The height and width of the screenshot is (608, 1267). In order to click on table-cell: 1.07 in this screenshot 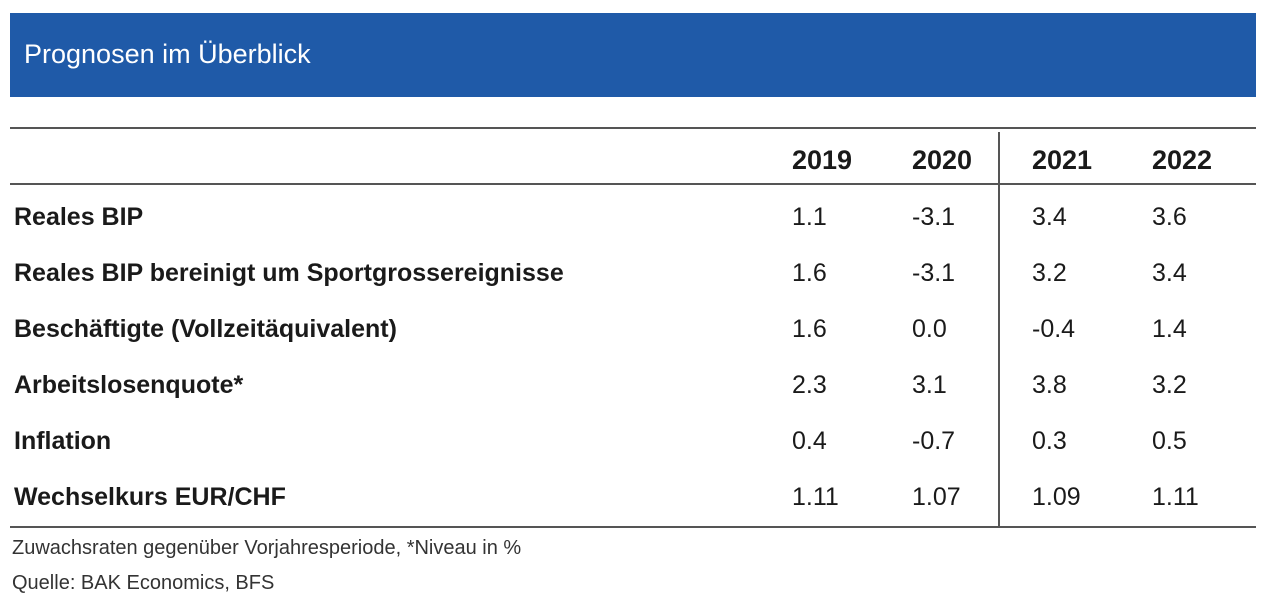, I will do `click(936, 497)`.